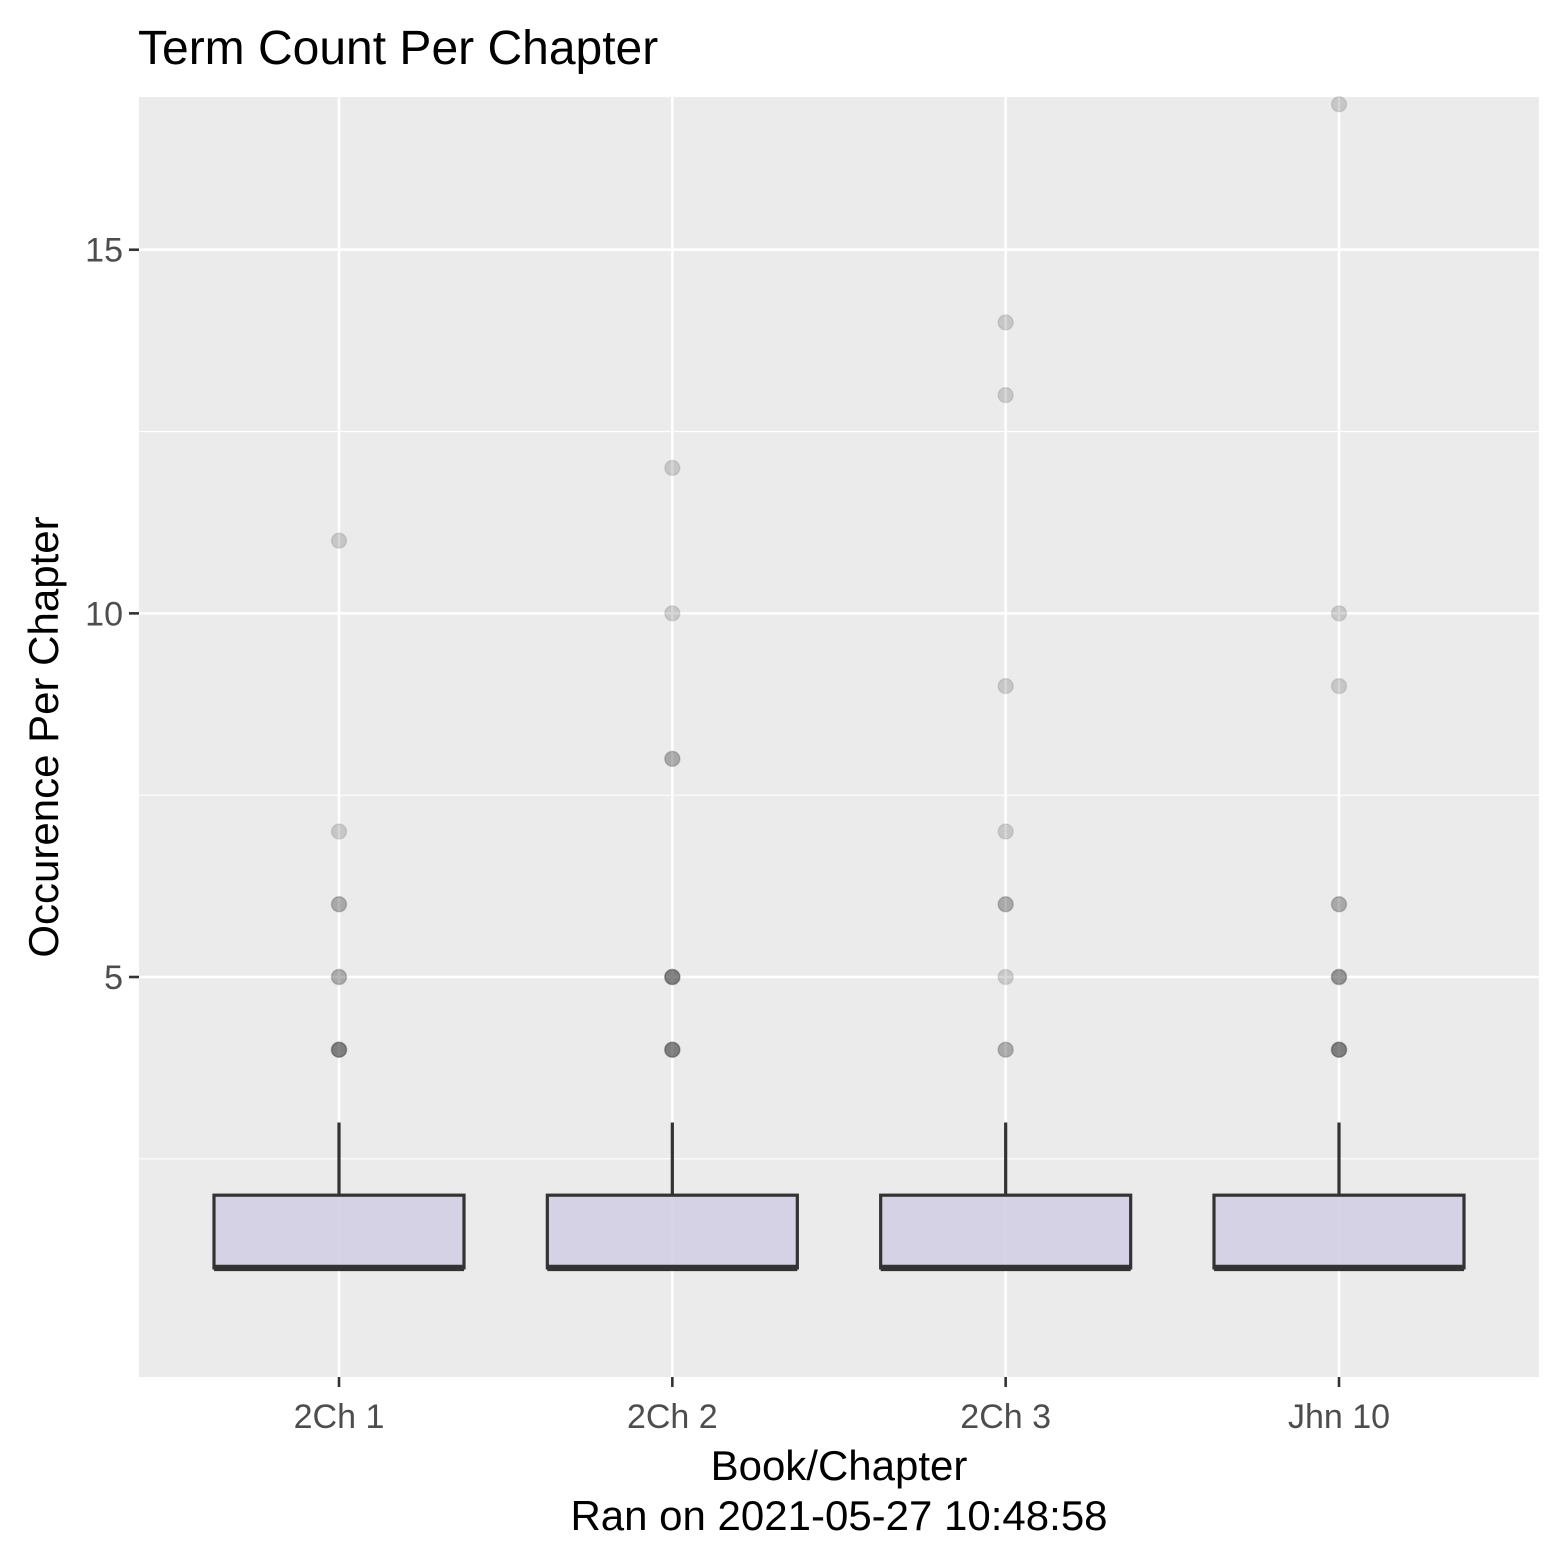  Describe the element at coordinates (672, 1417) in the screenshot. I see `x-tick-label: 2Ch 2` at that location.